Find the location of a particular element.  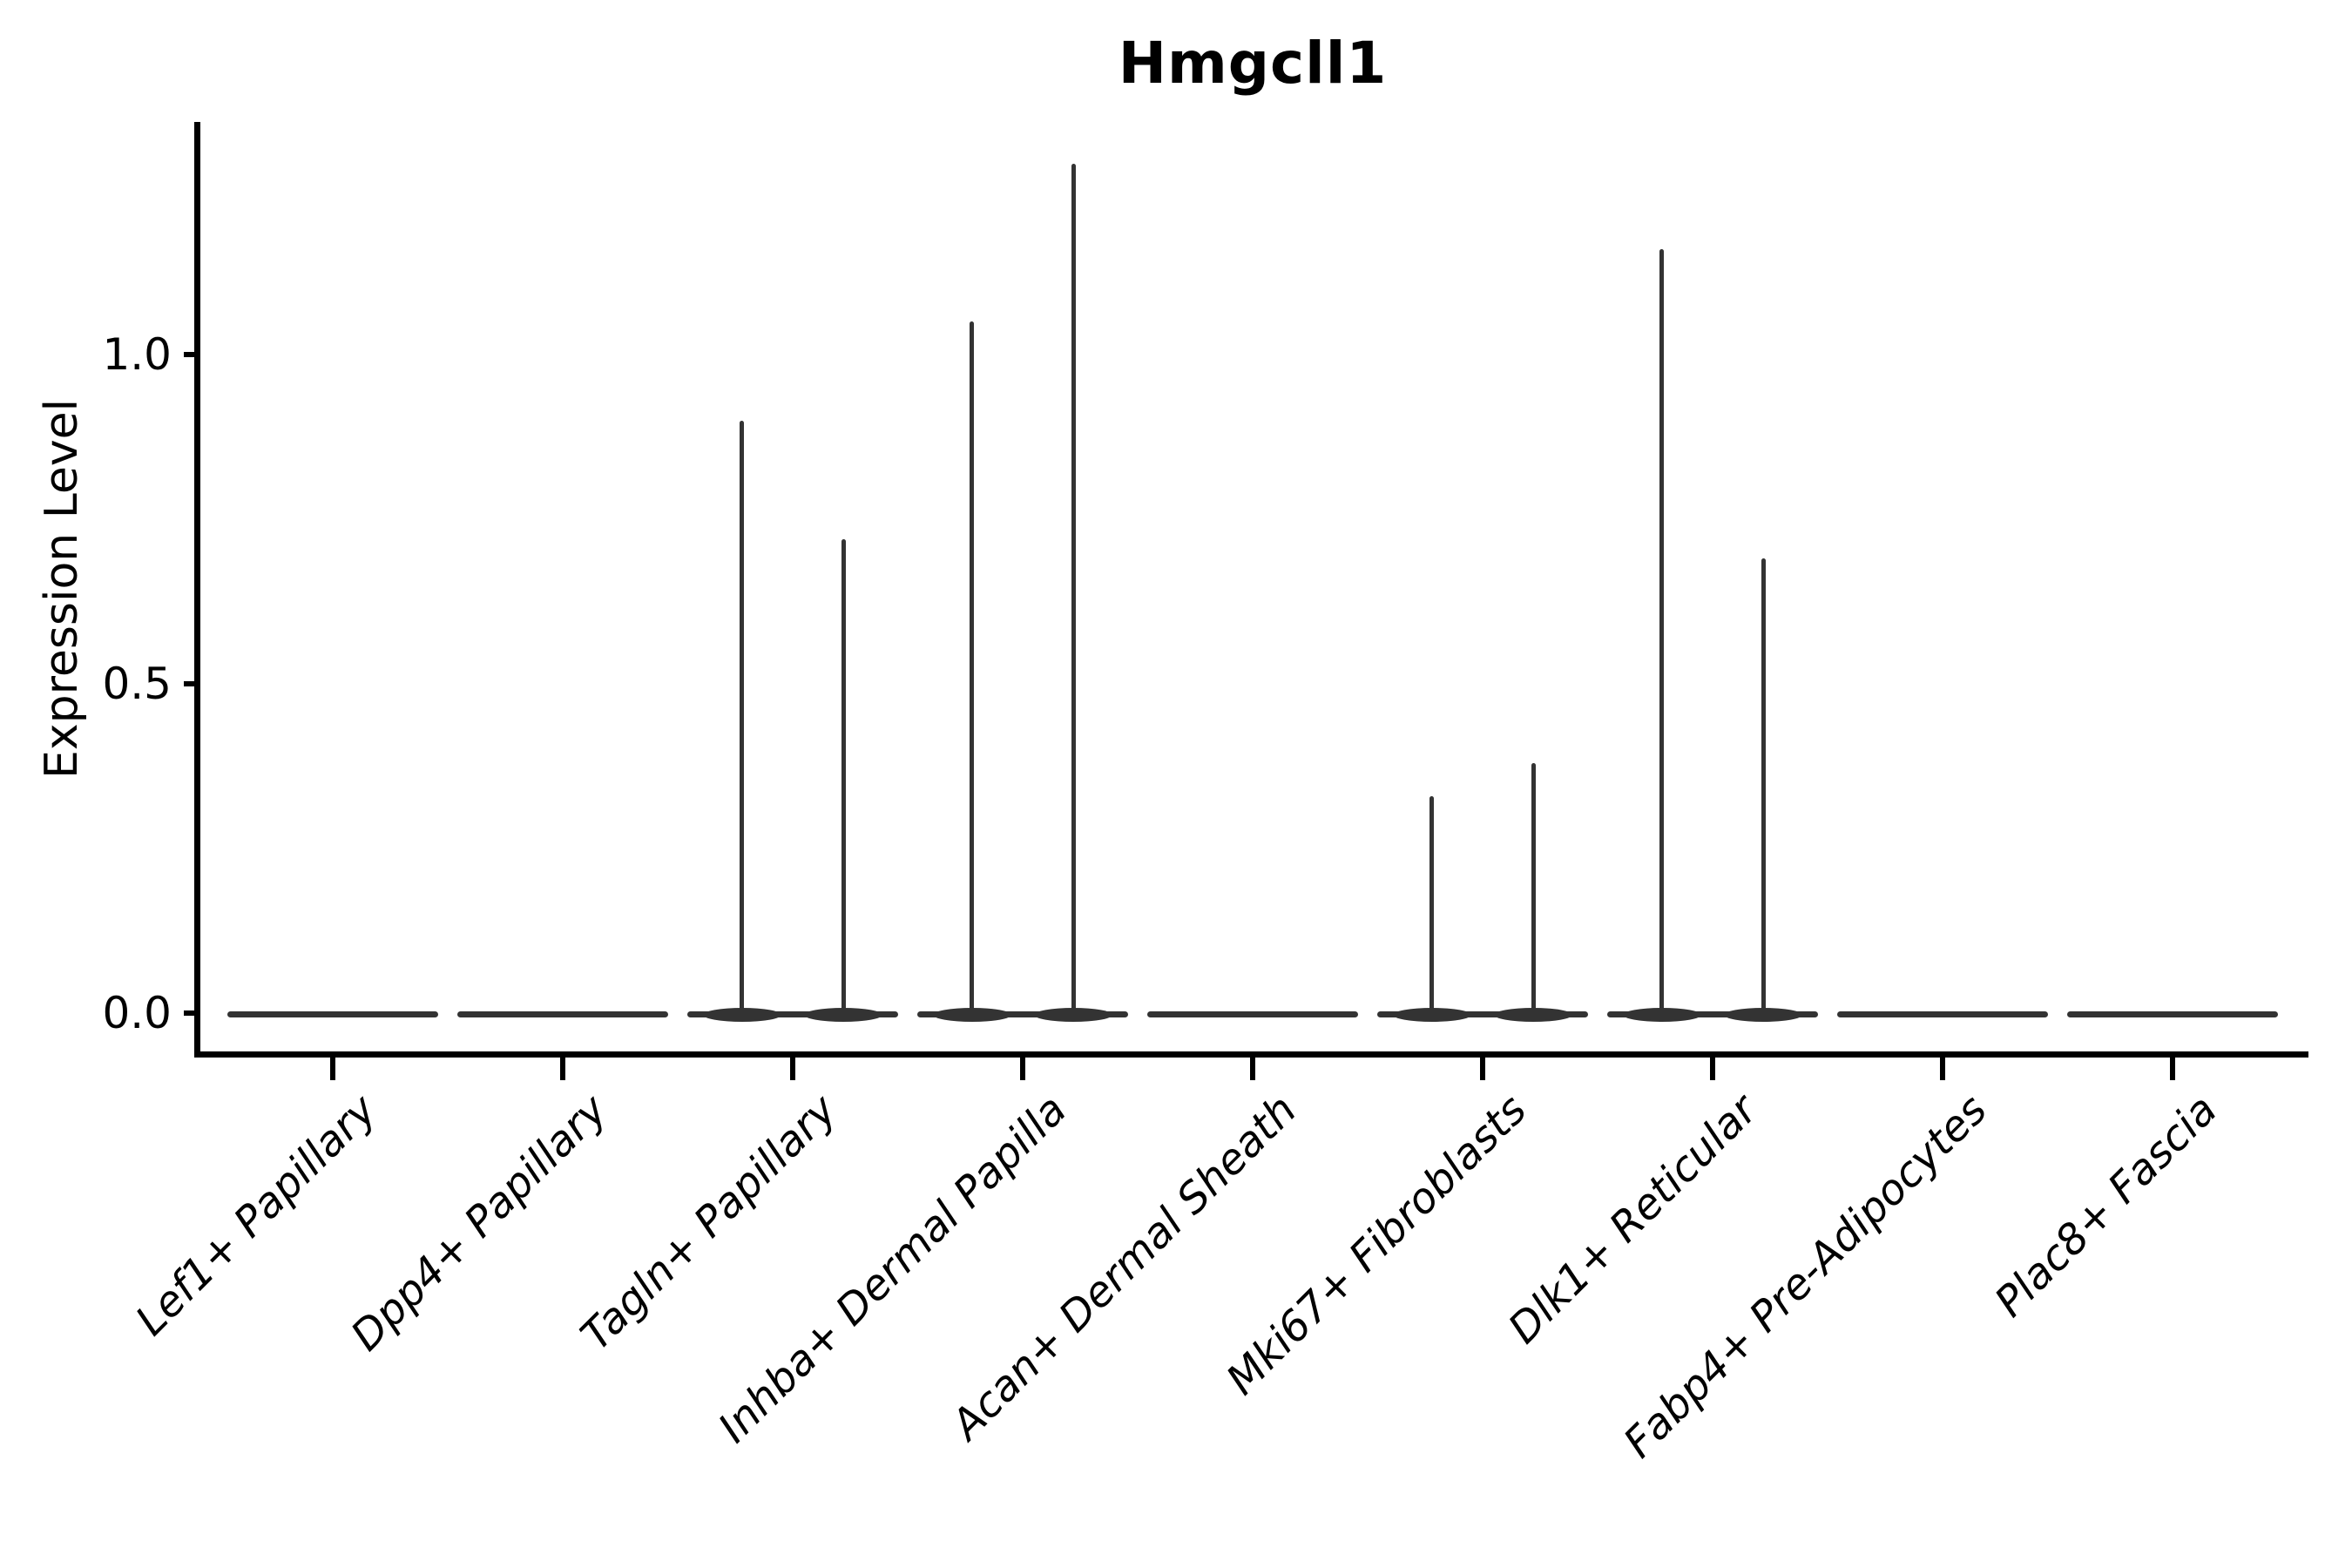

y-axis-spine is located at coordinates (197, 590).